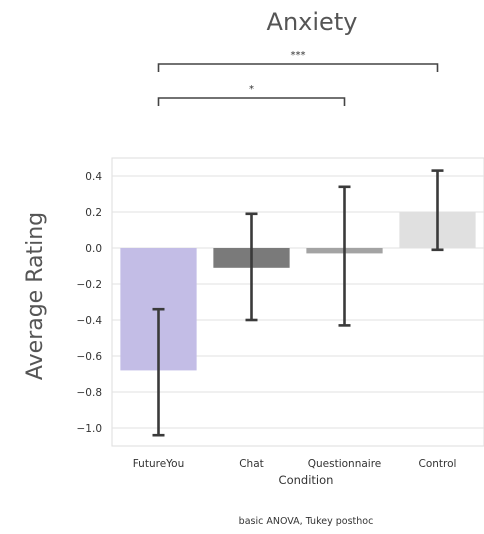  I want to click on y-tick-label: −1.0, so click(90, 429).